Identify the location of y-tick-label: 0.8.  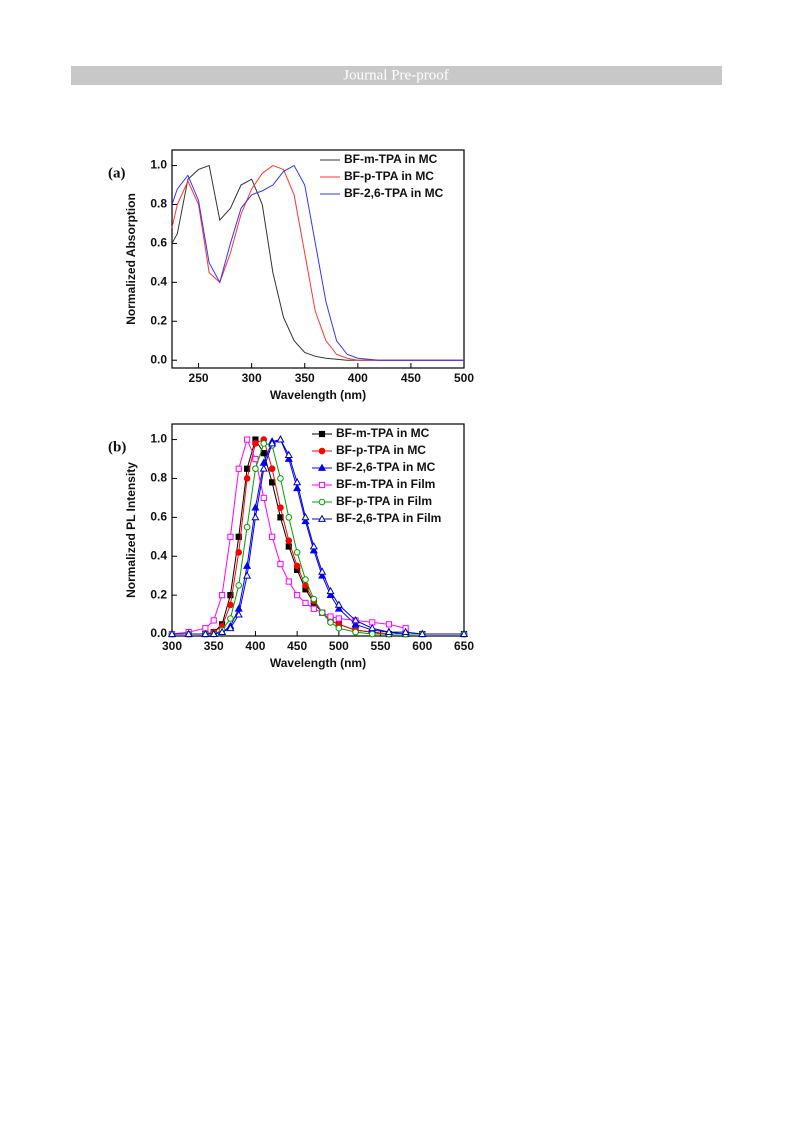
(158, 478).